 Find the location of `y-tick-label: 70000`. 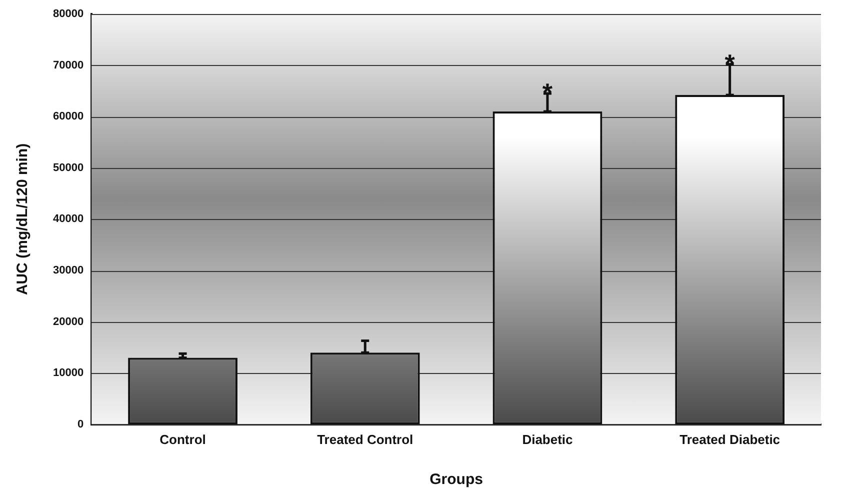

y-tick-label: 70000 is located at coordinates (68, 65).